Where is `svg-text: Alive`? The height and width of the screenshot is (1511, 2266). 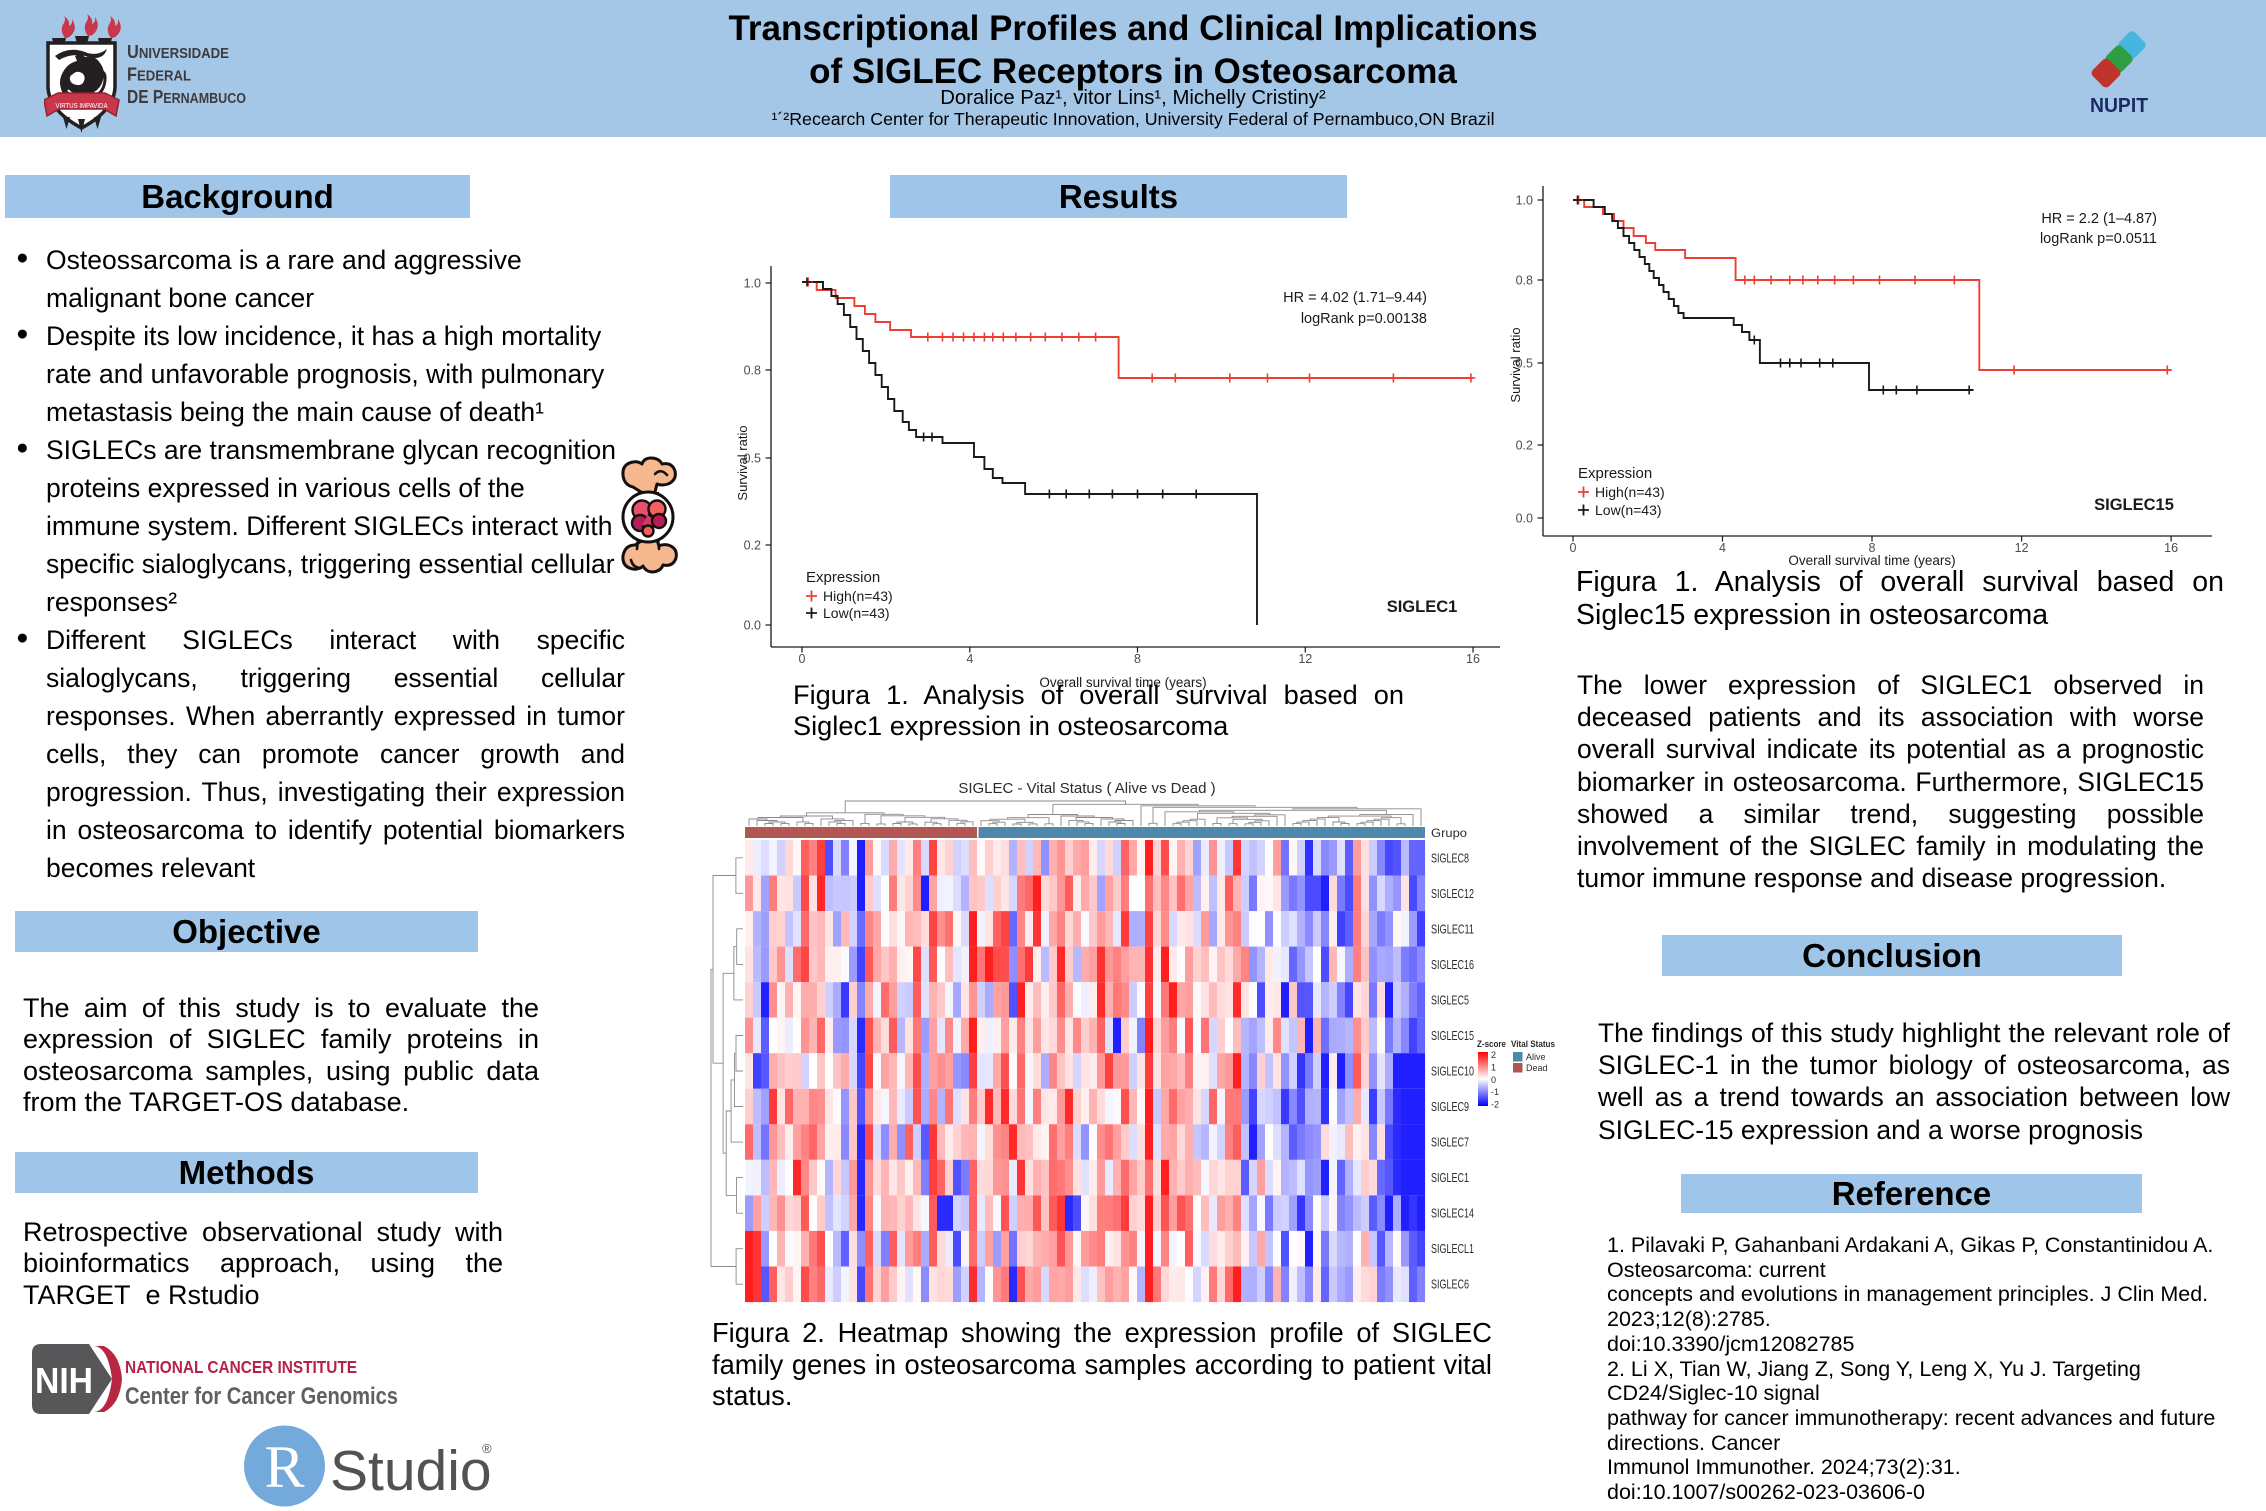
svg-text: Alive is located at coordinates (1536, 1057).